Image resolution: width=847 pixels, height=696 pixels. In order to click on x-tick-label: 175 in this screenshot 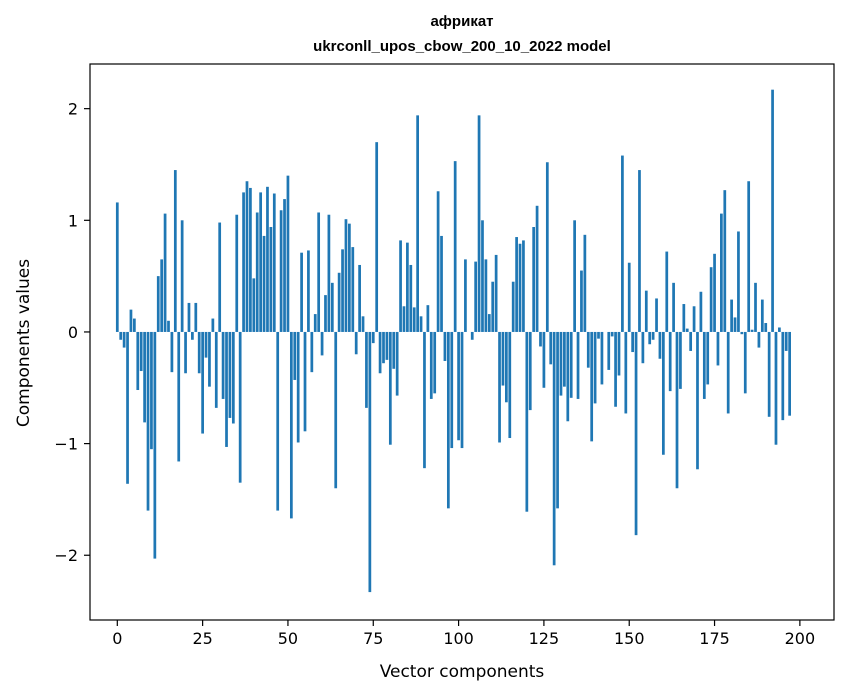, I will do `click(714, 638)`.